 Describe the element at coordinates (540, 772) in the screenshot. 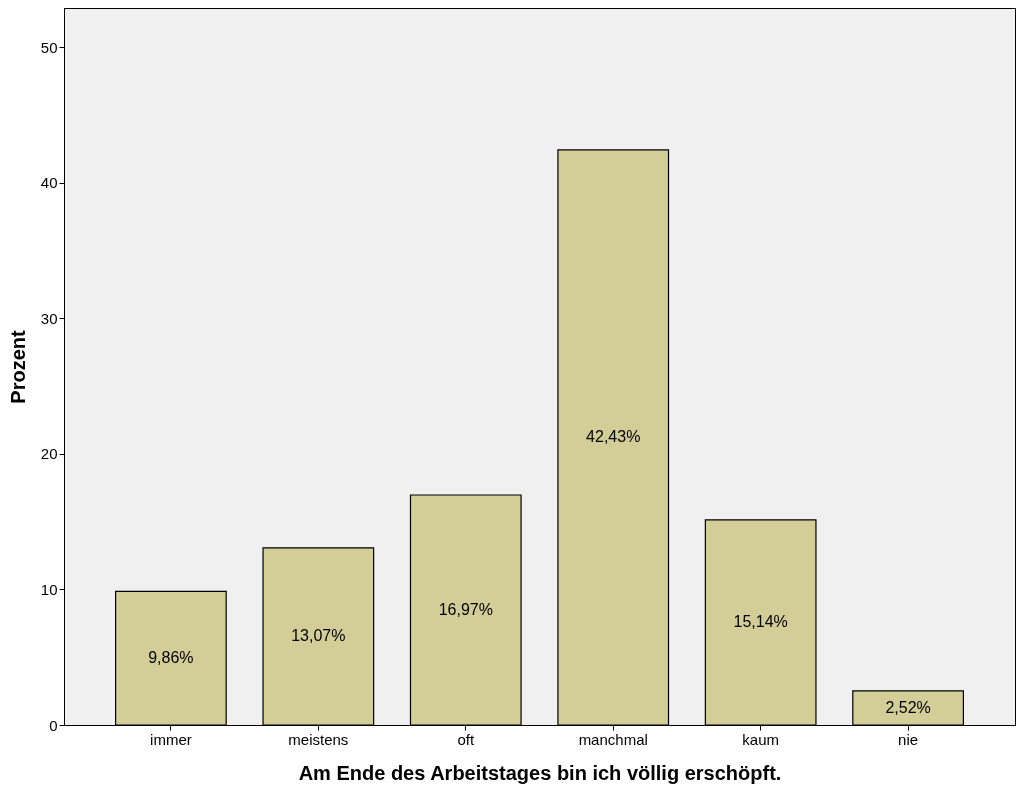

I see `x-axis-title: Am Ende des Arbeitstages bin ich völlig erschöpft.` at that location.